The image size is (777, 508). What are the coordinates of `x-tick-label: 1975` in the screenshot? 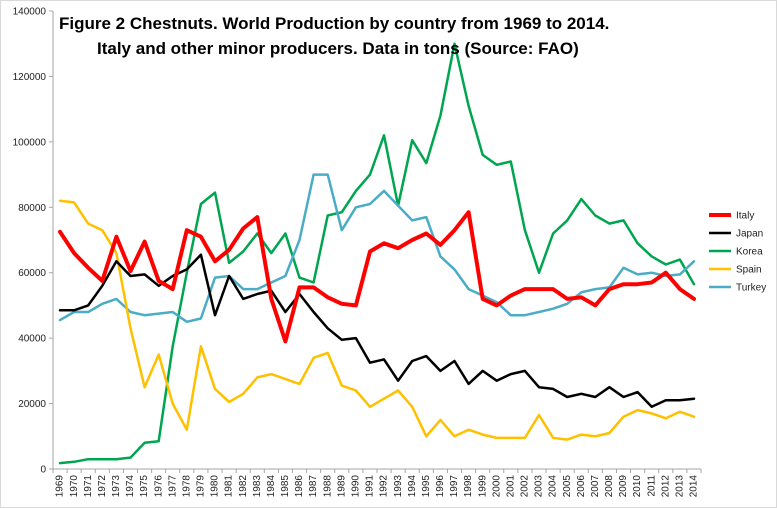 It's located at (144, 486).